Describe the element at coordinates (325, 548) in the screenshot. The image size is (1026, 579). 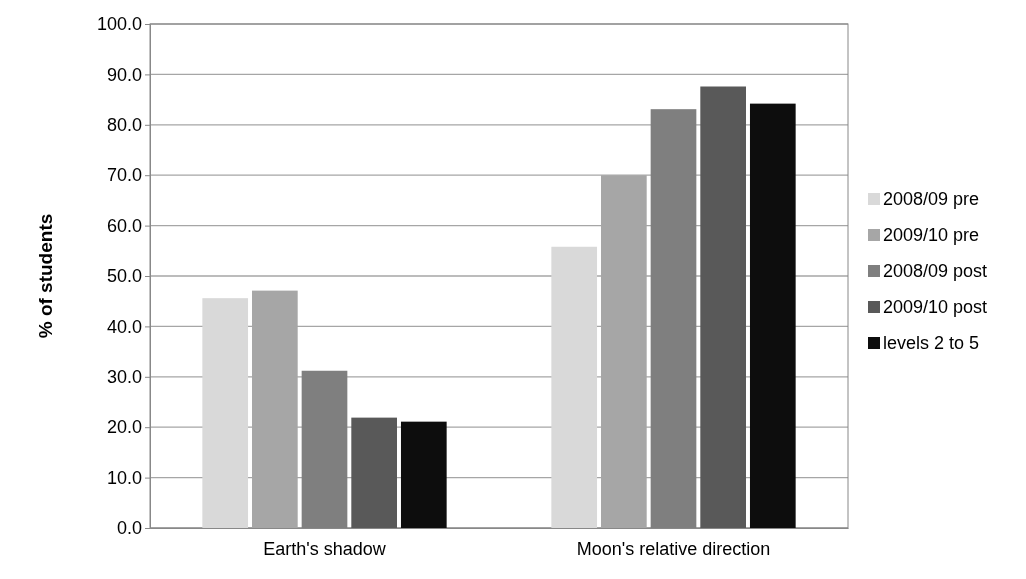
I see `x-tick-label: Earth's shadow` at that location.